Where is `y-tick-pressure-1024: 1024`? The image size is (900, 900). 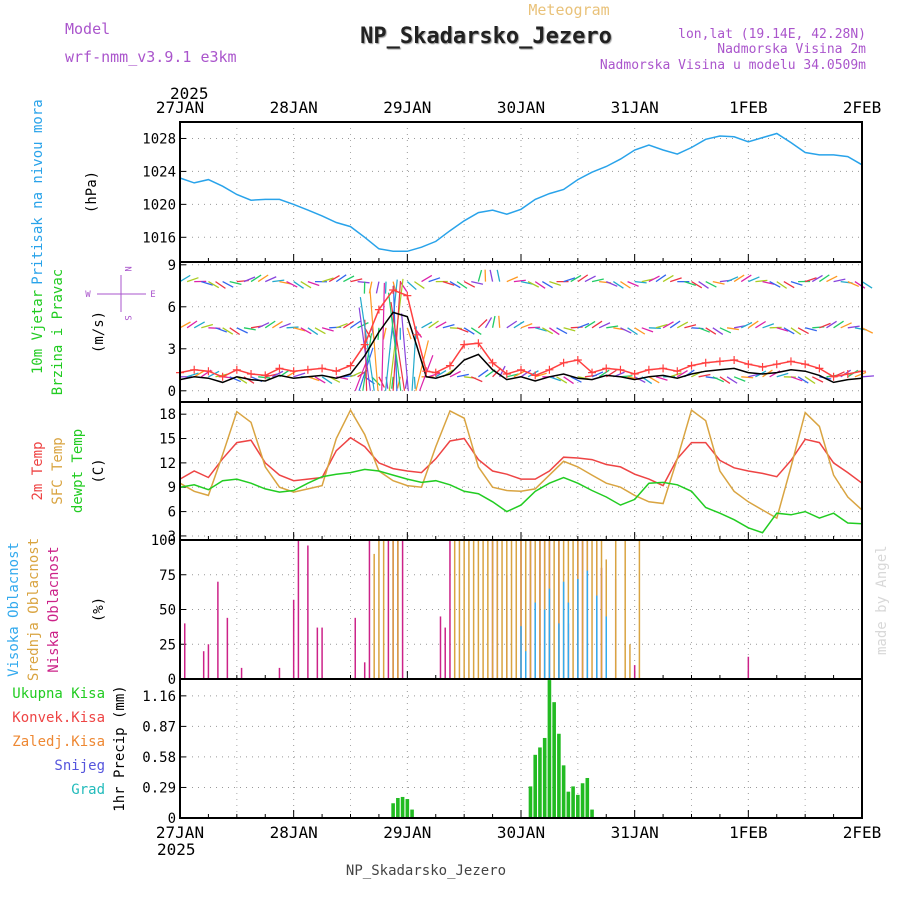
y-tick-pressure-1024: 1024 is located at coordinates (159, 172).